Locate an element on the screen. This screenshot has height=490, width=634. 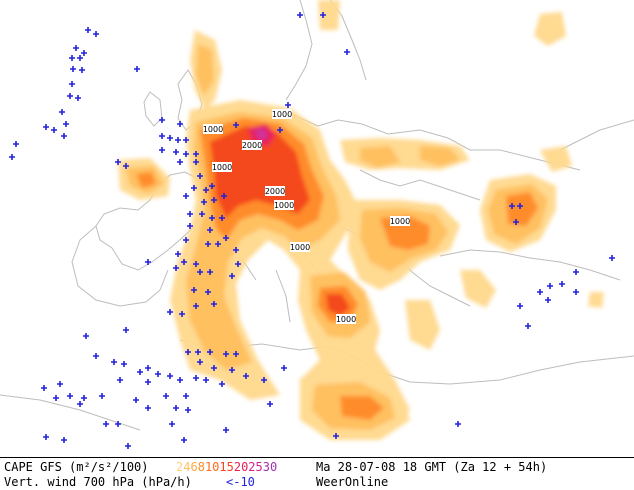
legend-cape-level: 15 is located at coordinates (226, 467).